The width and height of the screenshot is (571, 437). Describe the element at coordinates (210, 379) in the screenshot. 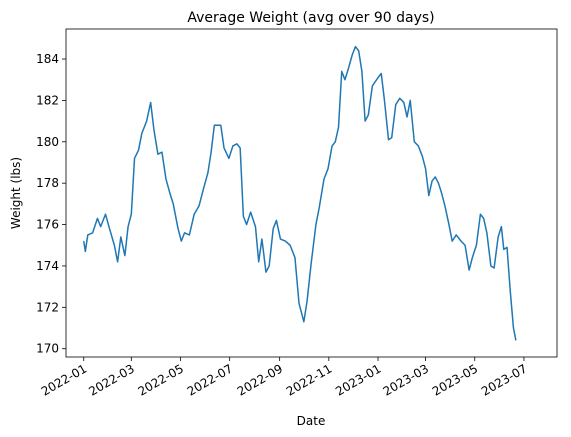

I see `x-tick-label: 2022-07` at that location.